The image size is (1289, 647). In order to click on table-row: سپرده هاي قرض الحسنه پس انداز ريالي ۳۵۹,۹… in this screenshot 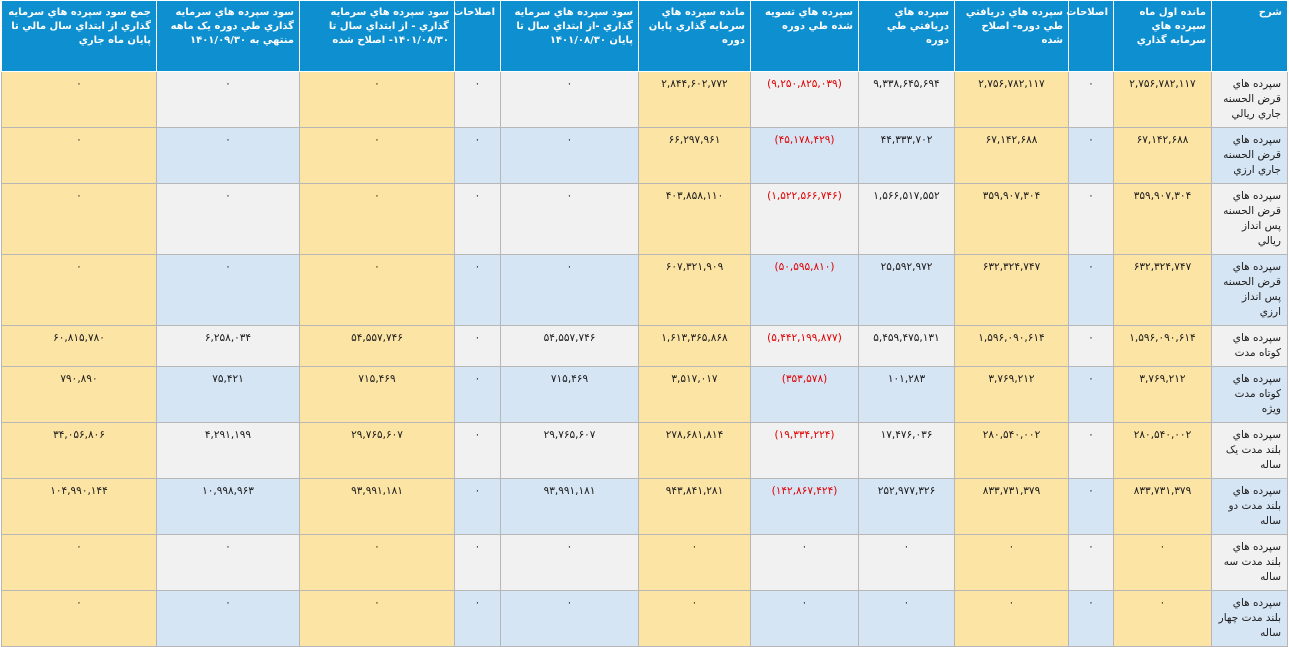, I will do `click(644, 219)`.